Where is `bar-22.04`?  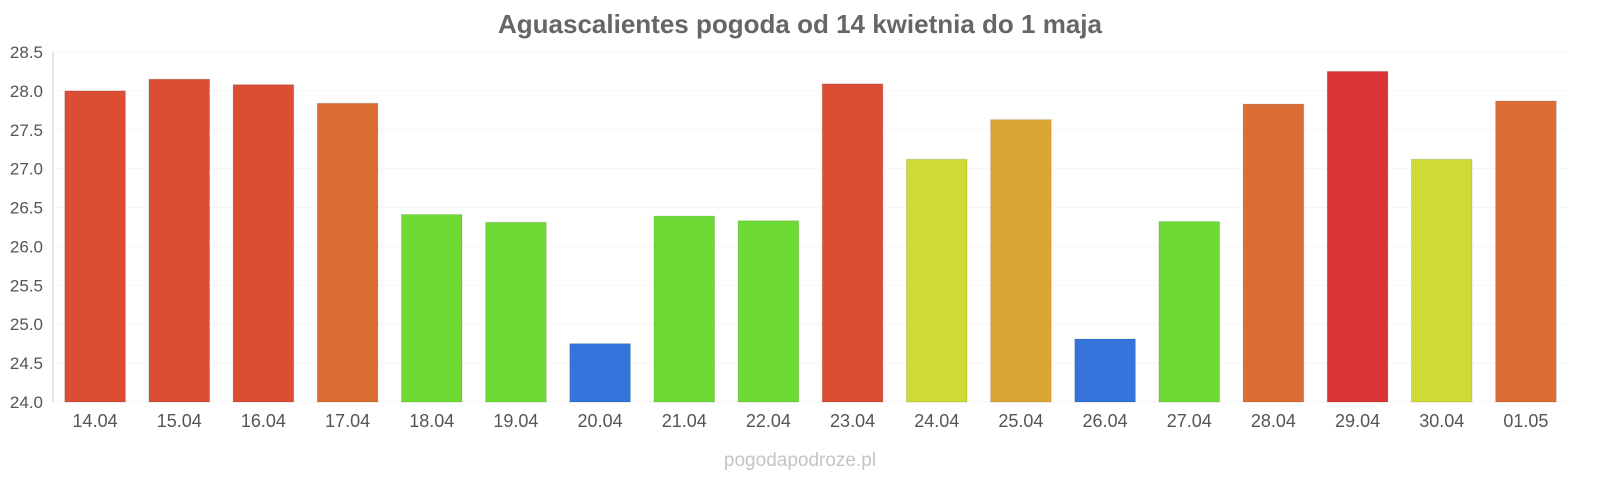
bar-22.04 is located at coordinates (768, 311).